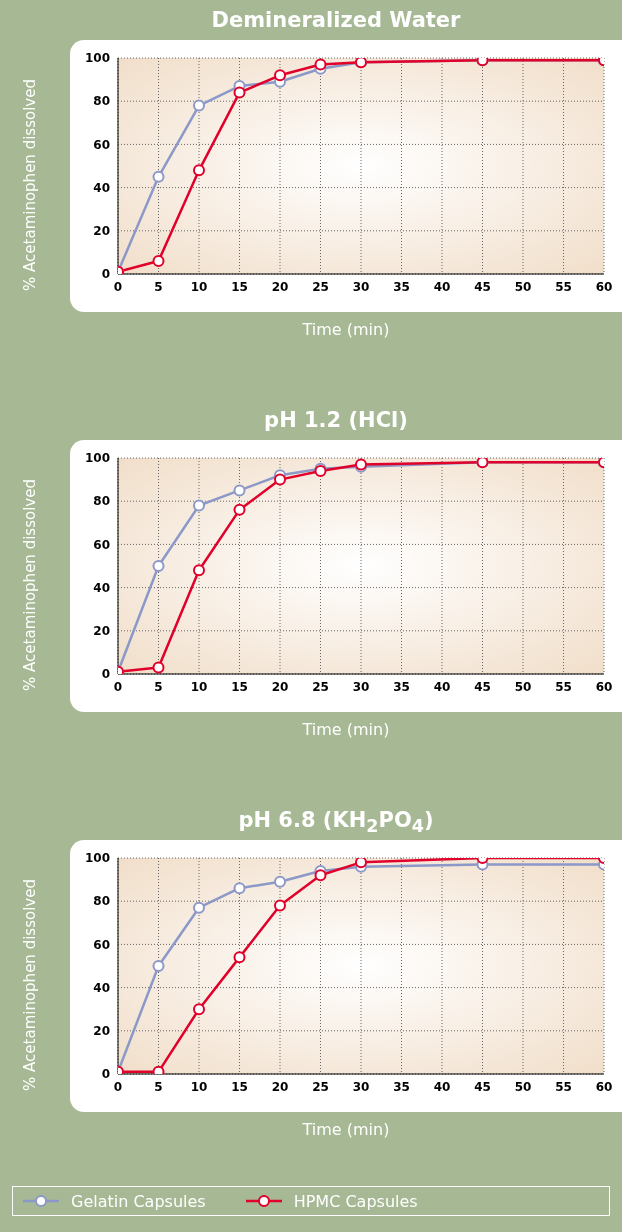  What do you see at coordinates (336, 420) in the screenshot?
I see `chart-title: pH 1.2 (HCl)` at bounding box center [336, 420].